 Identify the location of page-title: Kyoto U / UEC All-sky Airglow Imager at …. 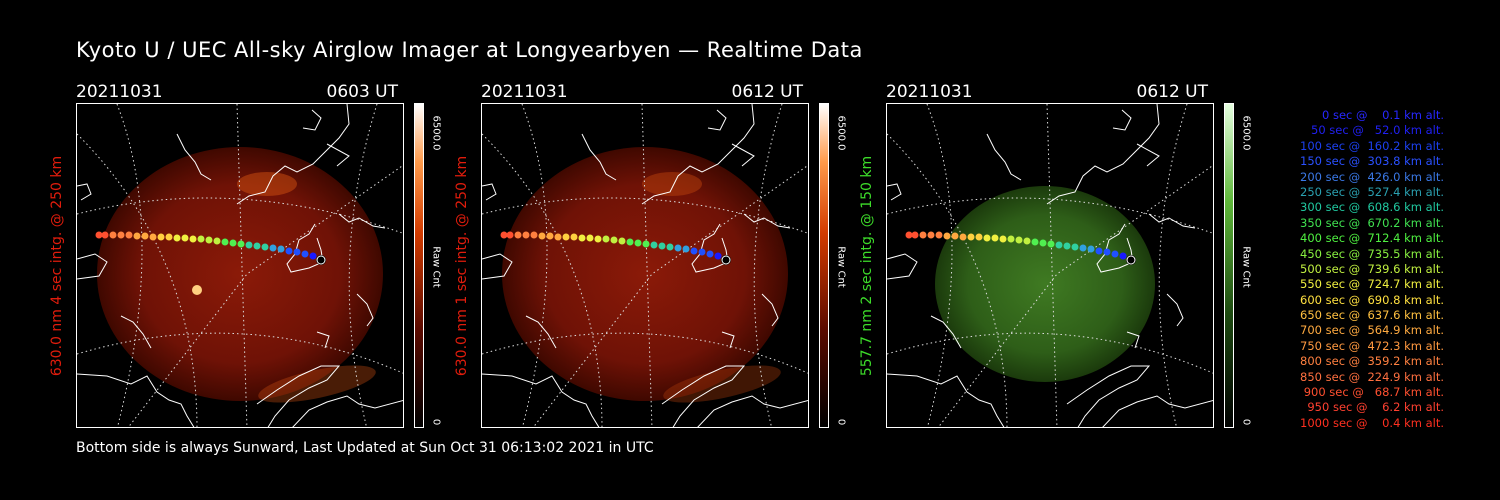
(469, 50).